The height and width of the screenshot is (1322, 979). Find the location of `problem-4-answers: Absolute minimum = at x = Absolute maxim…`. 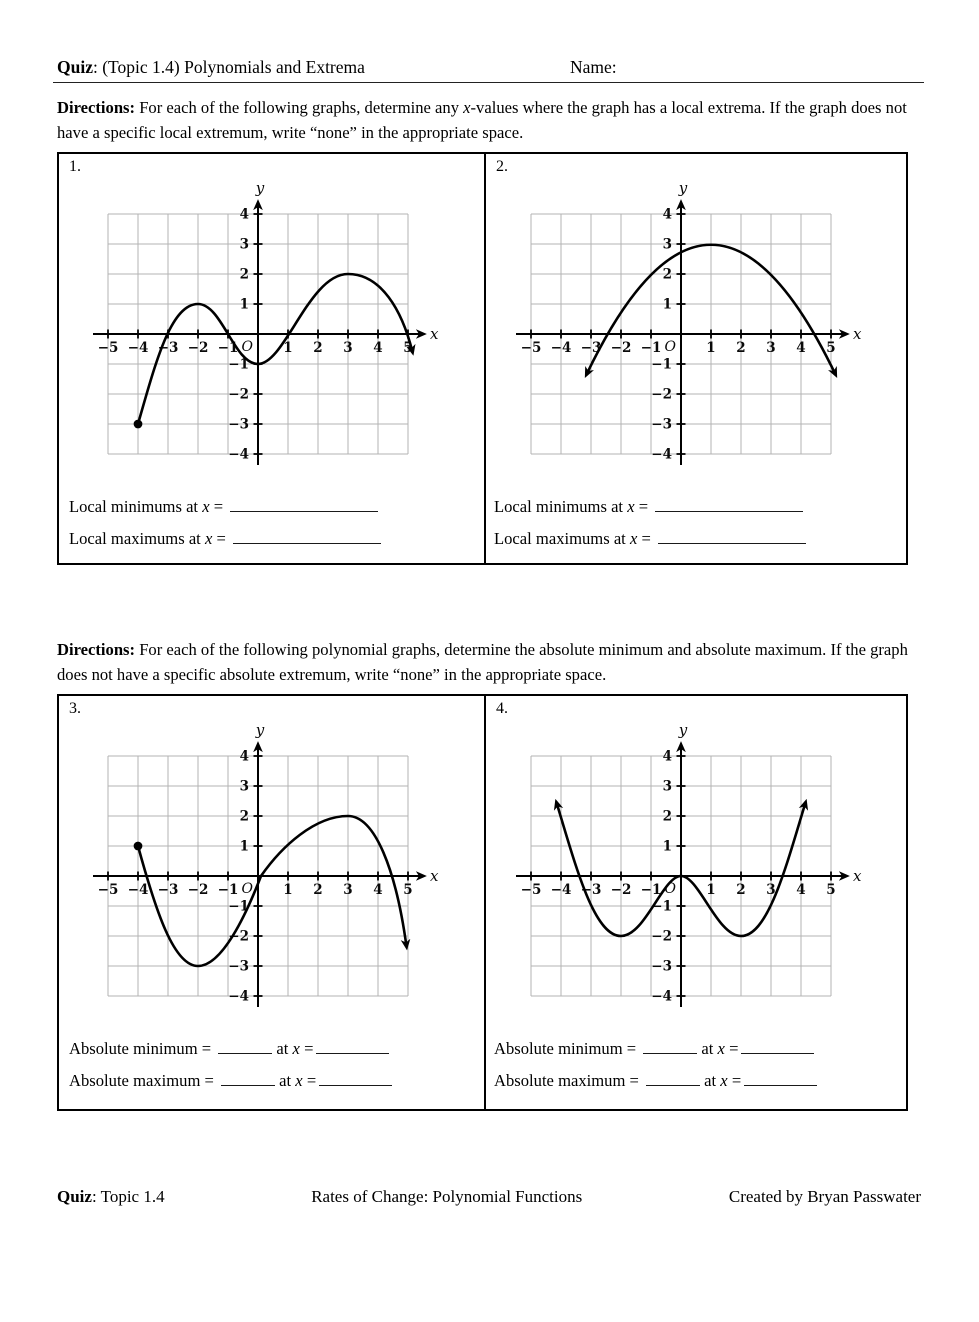

problem-4-answers: Absolute minimum = at x = Absolute maxim… is located at coordinates (700, 1070).